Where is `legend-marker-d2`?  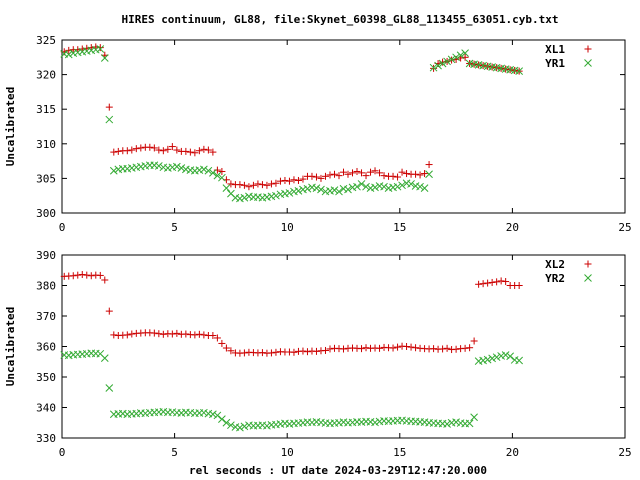 legend-marker-d2 is located at coordinates (588, 63).